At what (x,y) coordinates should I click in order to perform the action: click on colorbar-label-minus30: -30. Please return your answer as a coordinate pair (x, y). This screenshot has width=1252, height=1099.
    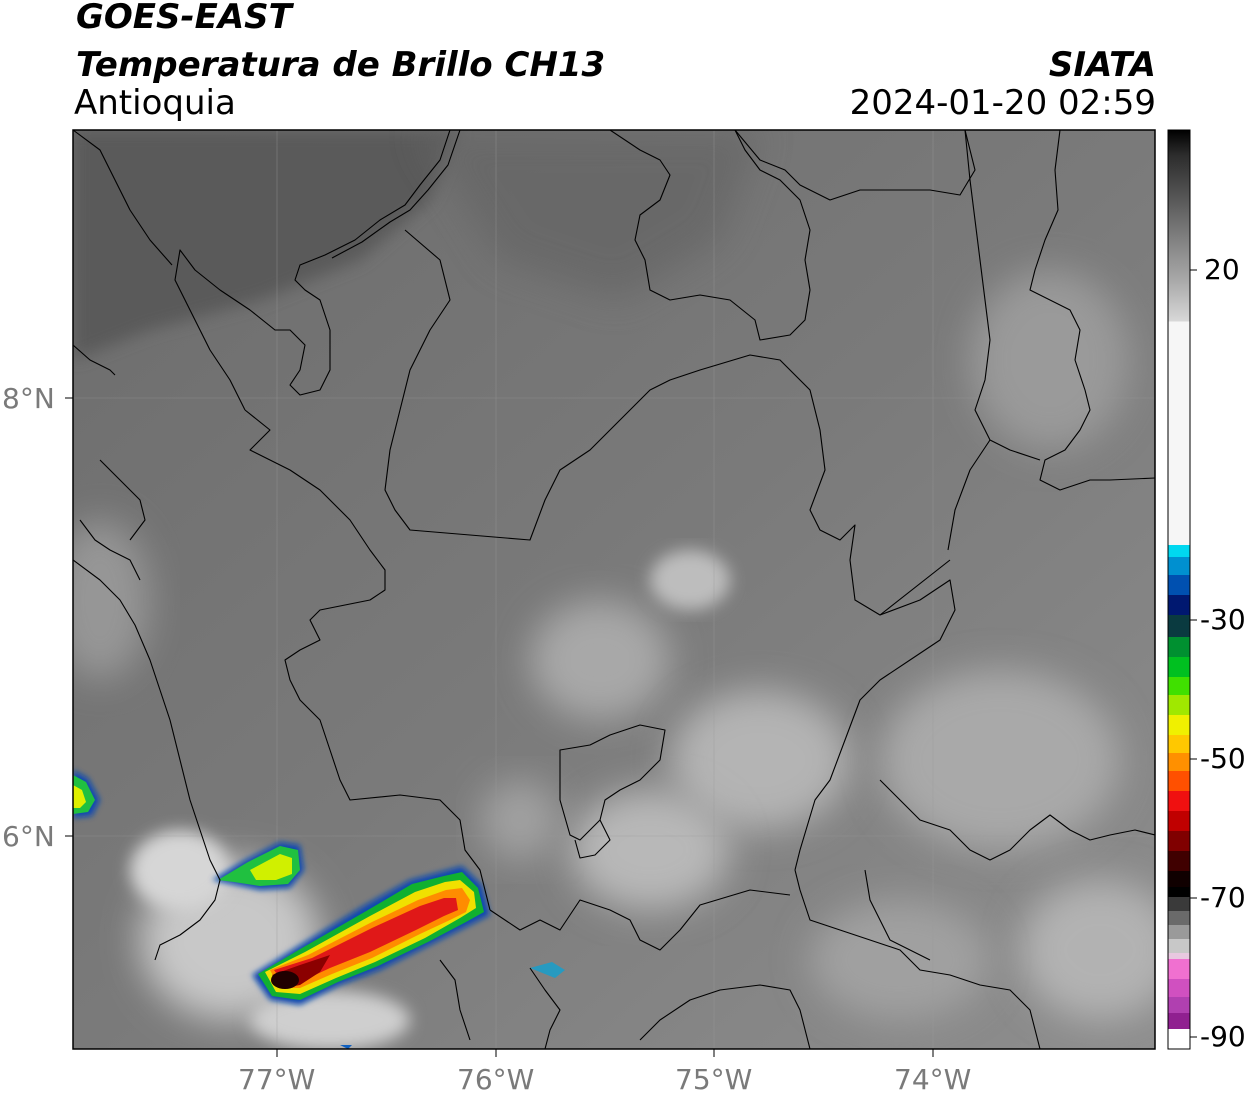
    Looking at the image, I should click on (1223, 619).